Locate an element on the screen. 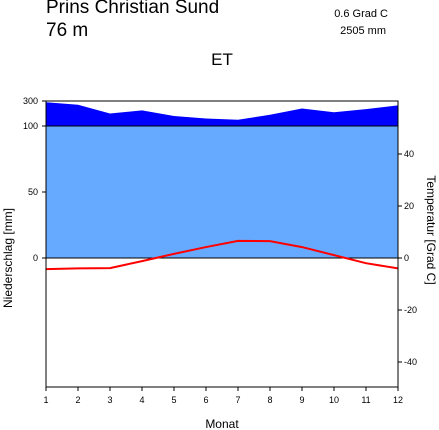  precipitation-area-perhumid is located at coordinates (222, 114).